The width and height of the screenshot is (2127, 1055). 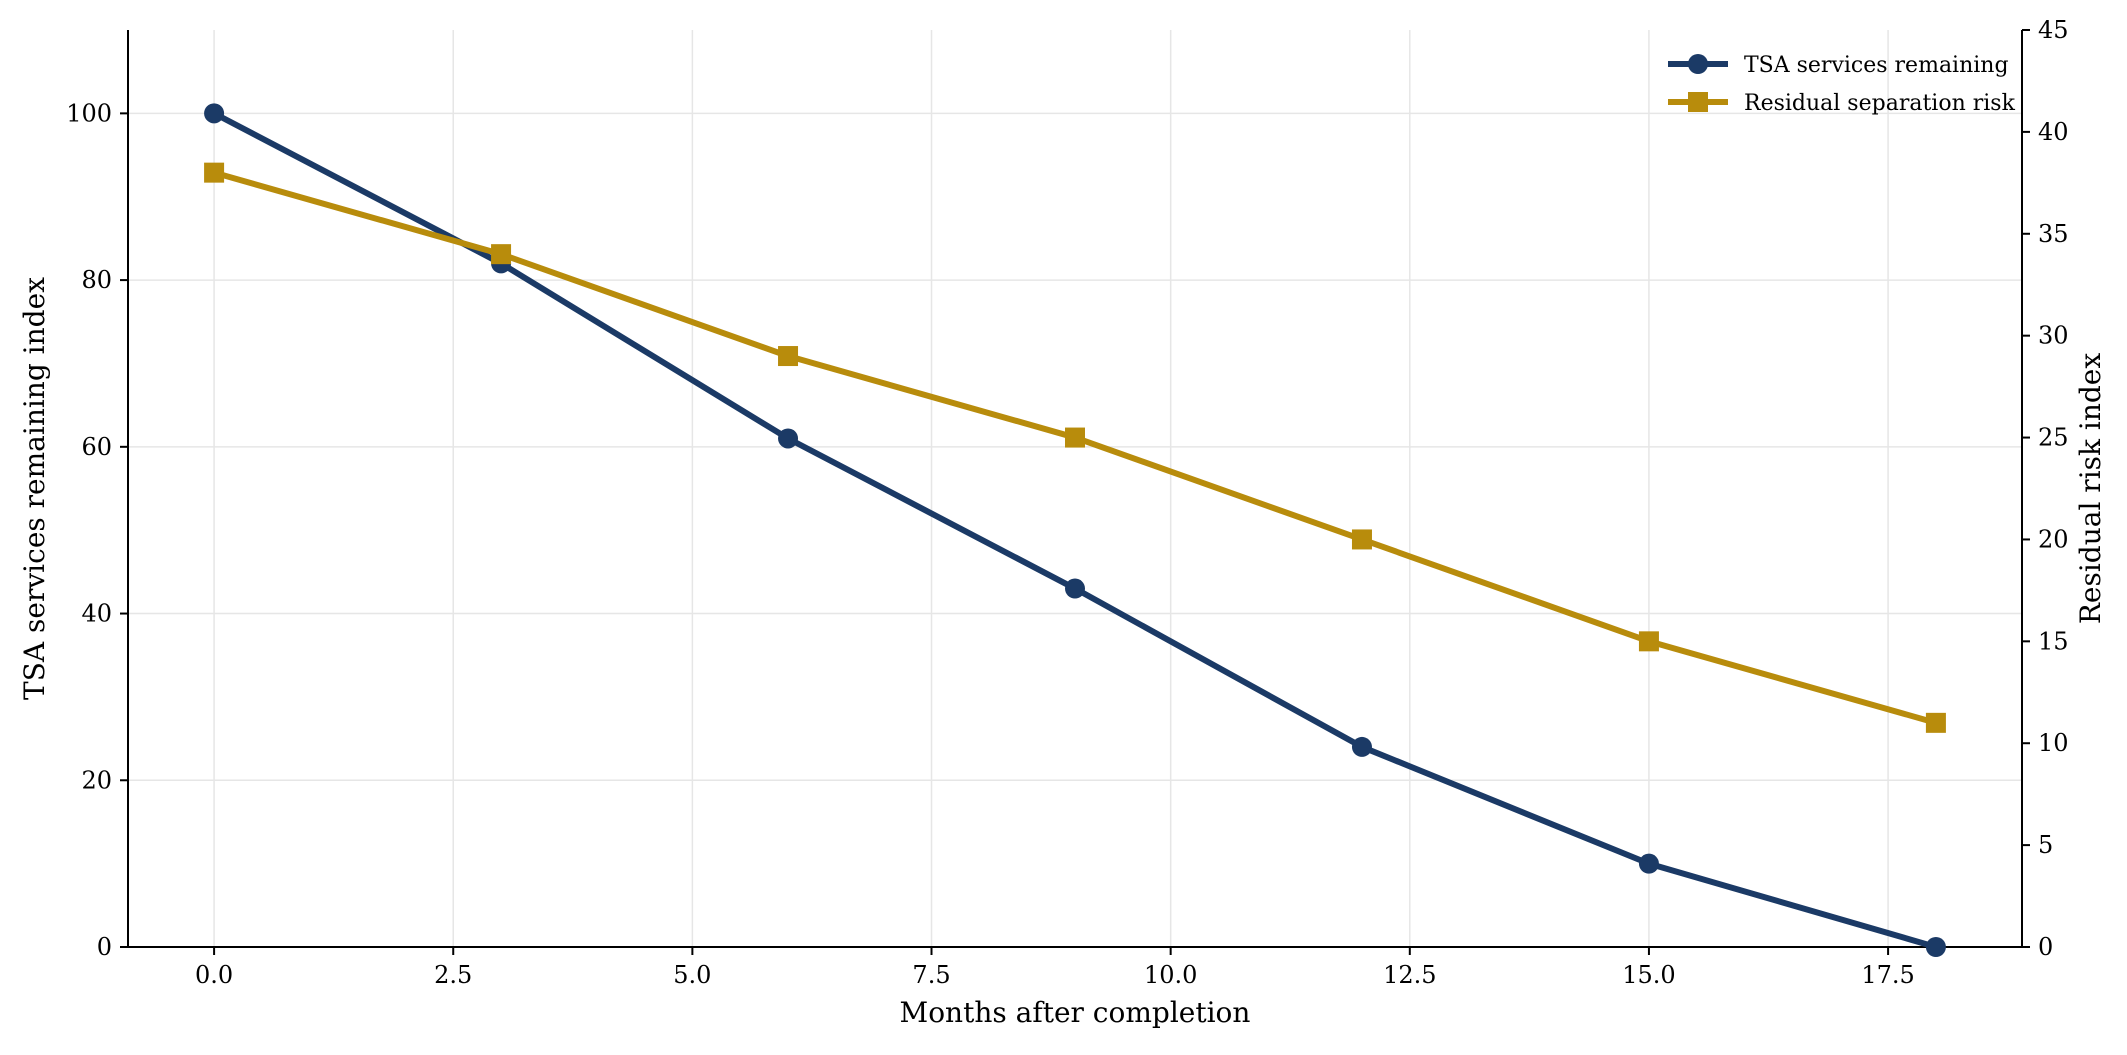 I want to click on y-right-tick-label: 30, so click(x=2053, y=336).